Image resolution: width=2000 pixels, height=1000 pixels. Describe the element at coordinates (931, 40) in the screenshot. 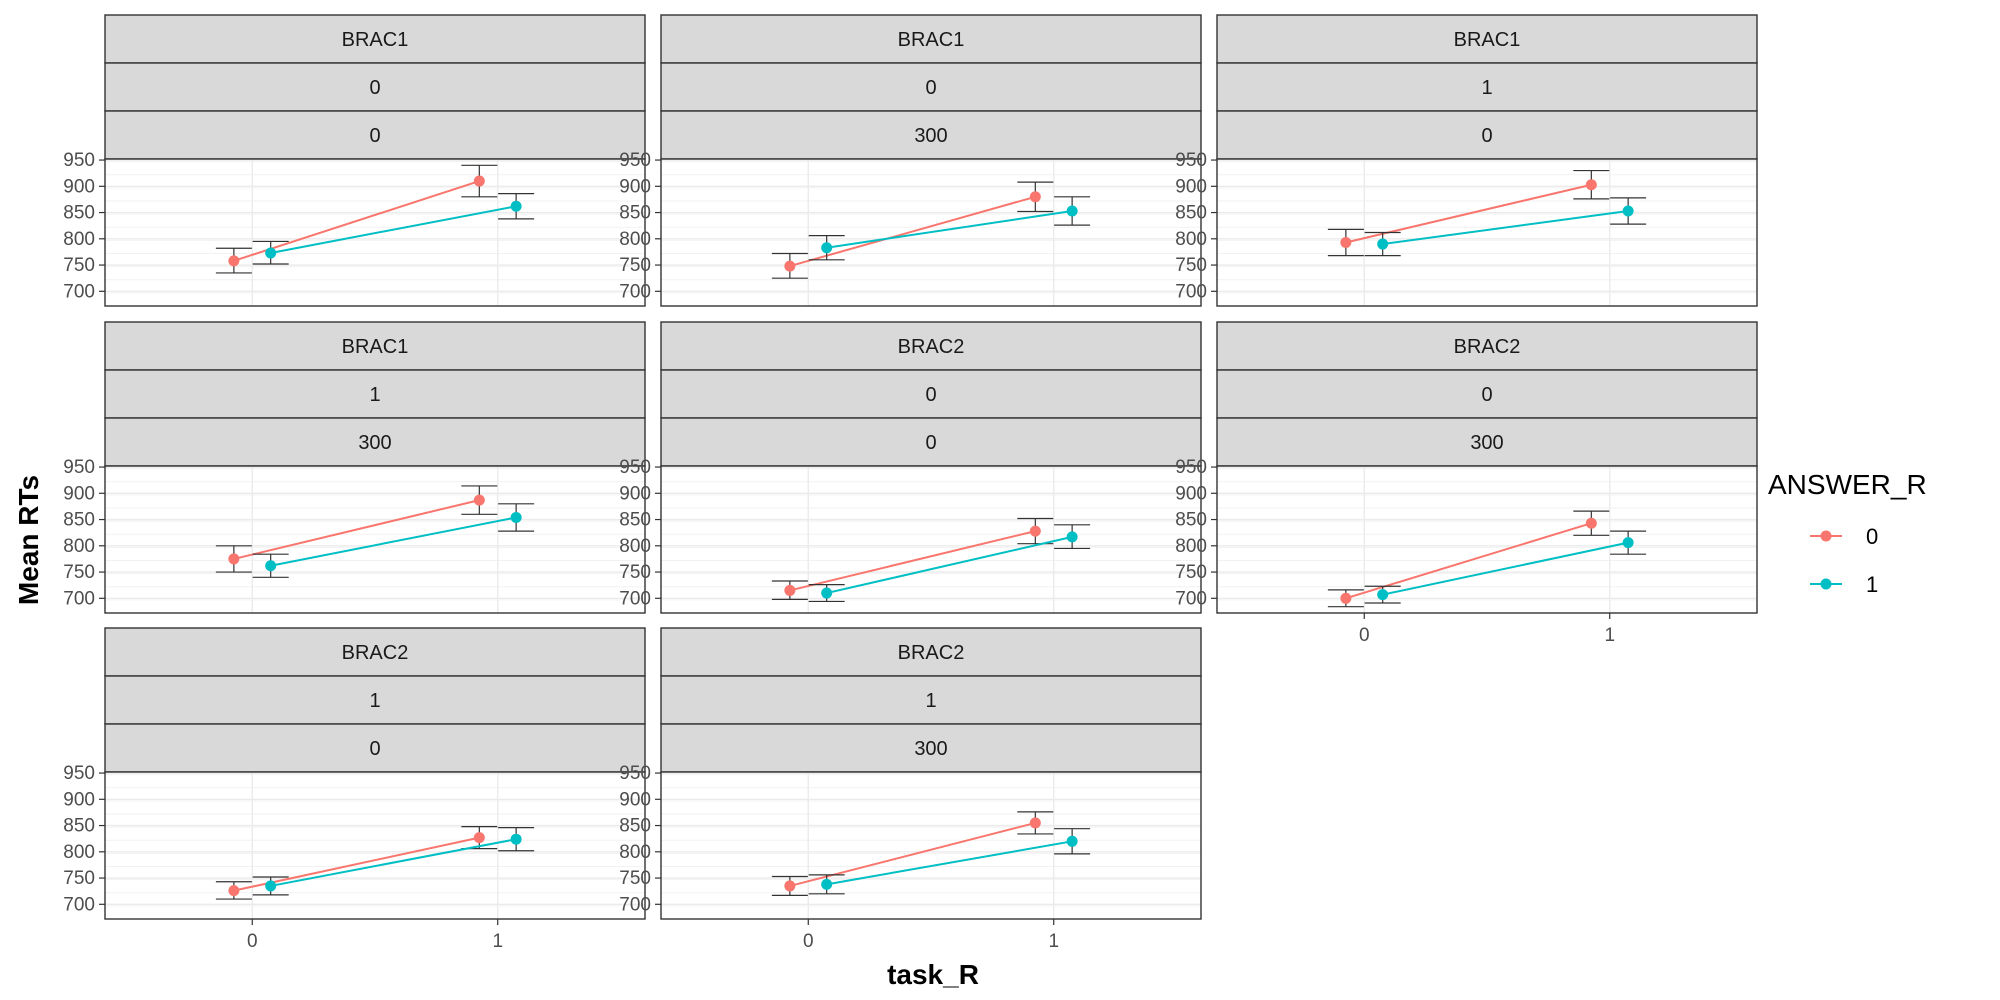

I see `facet-strip-label: BRAC1` at that location.